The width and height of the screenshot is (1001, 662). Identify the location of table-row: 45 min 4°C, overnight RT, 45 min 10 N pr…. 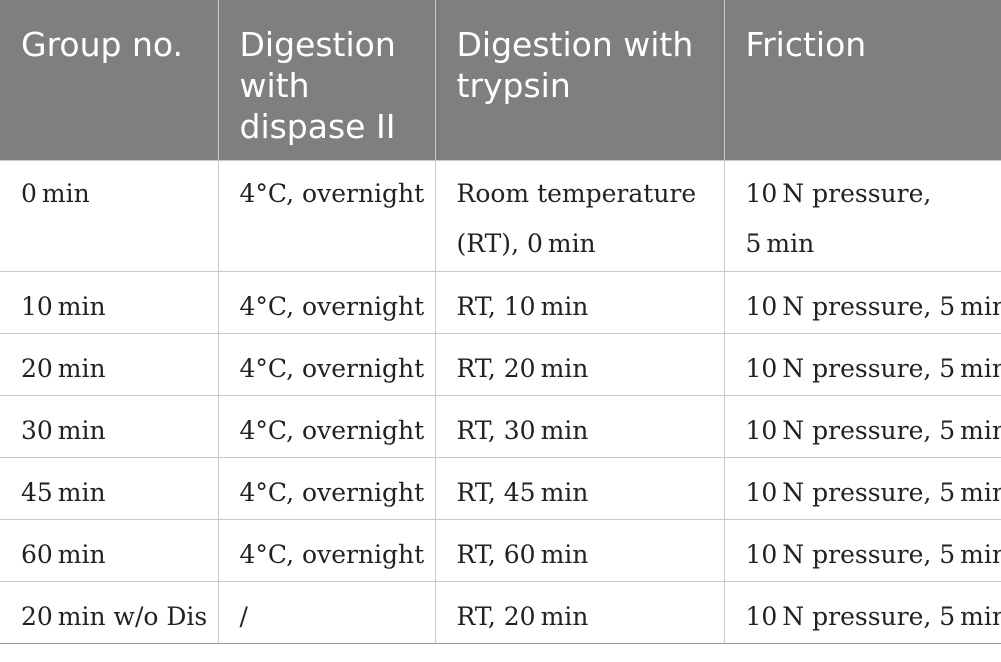
(500, 487).